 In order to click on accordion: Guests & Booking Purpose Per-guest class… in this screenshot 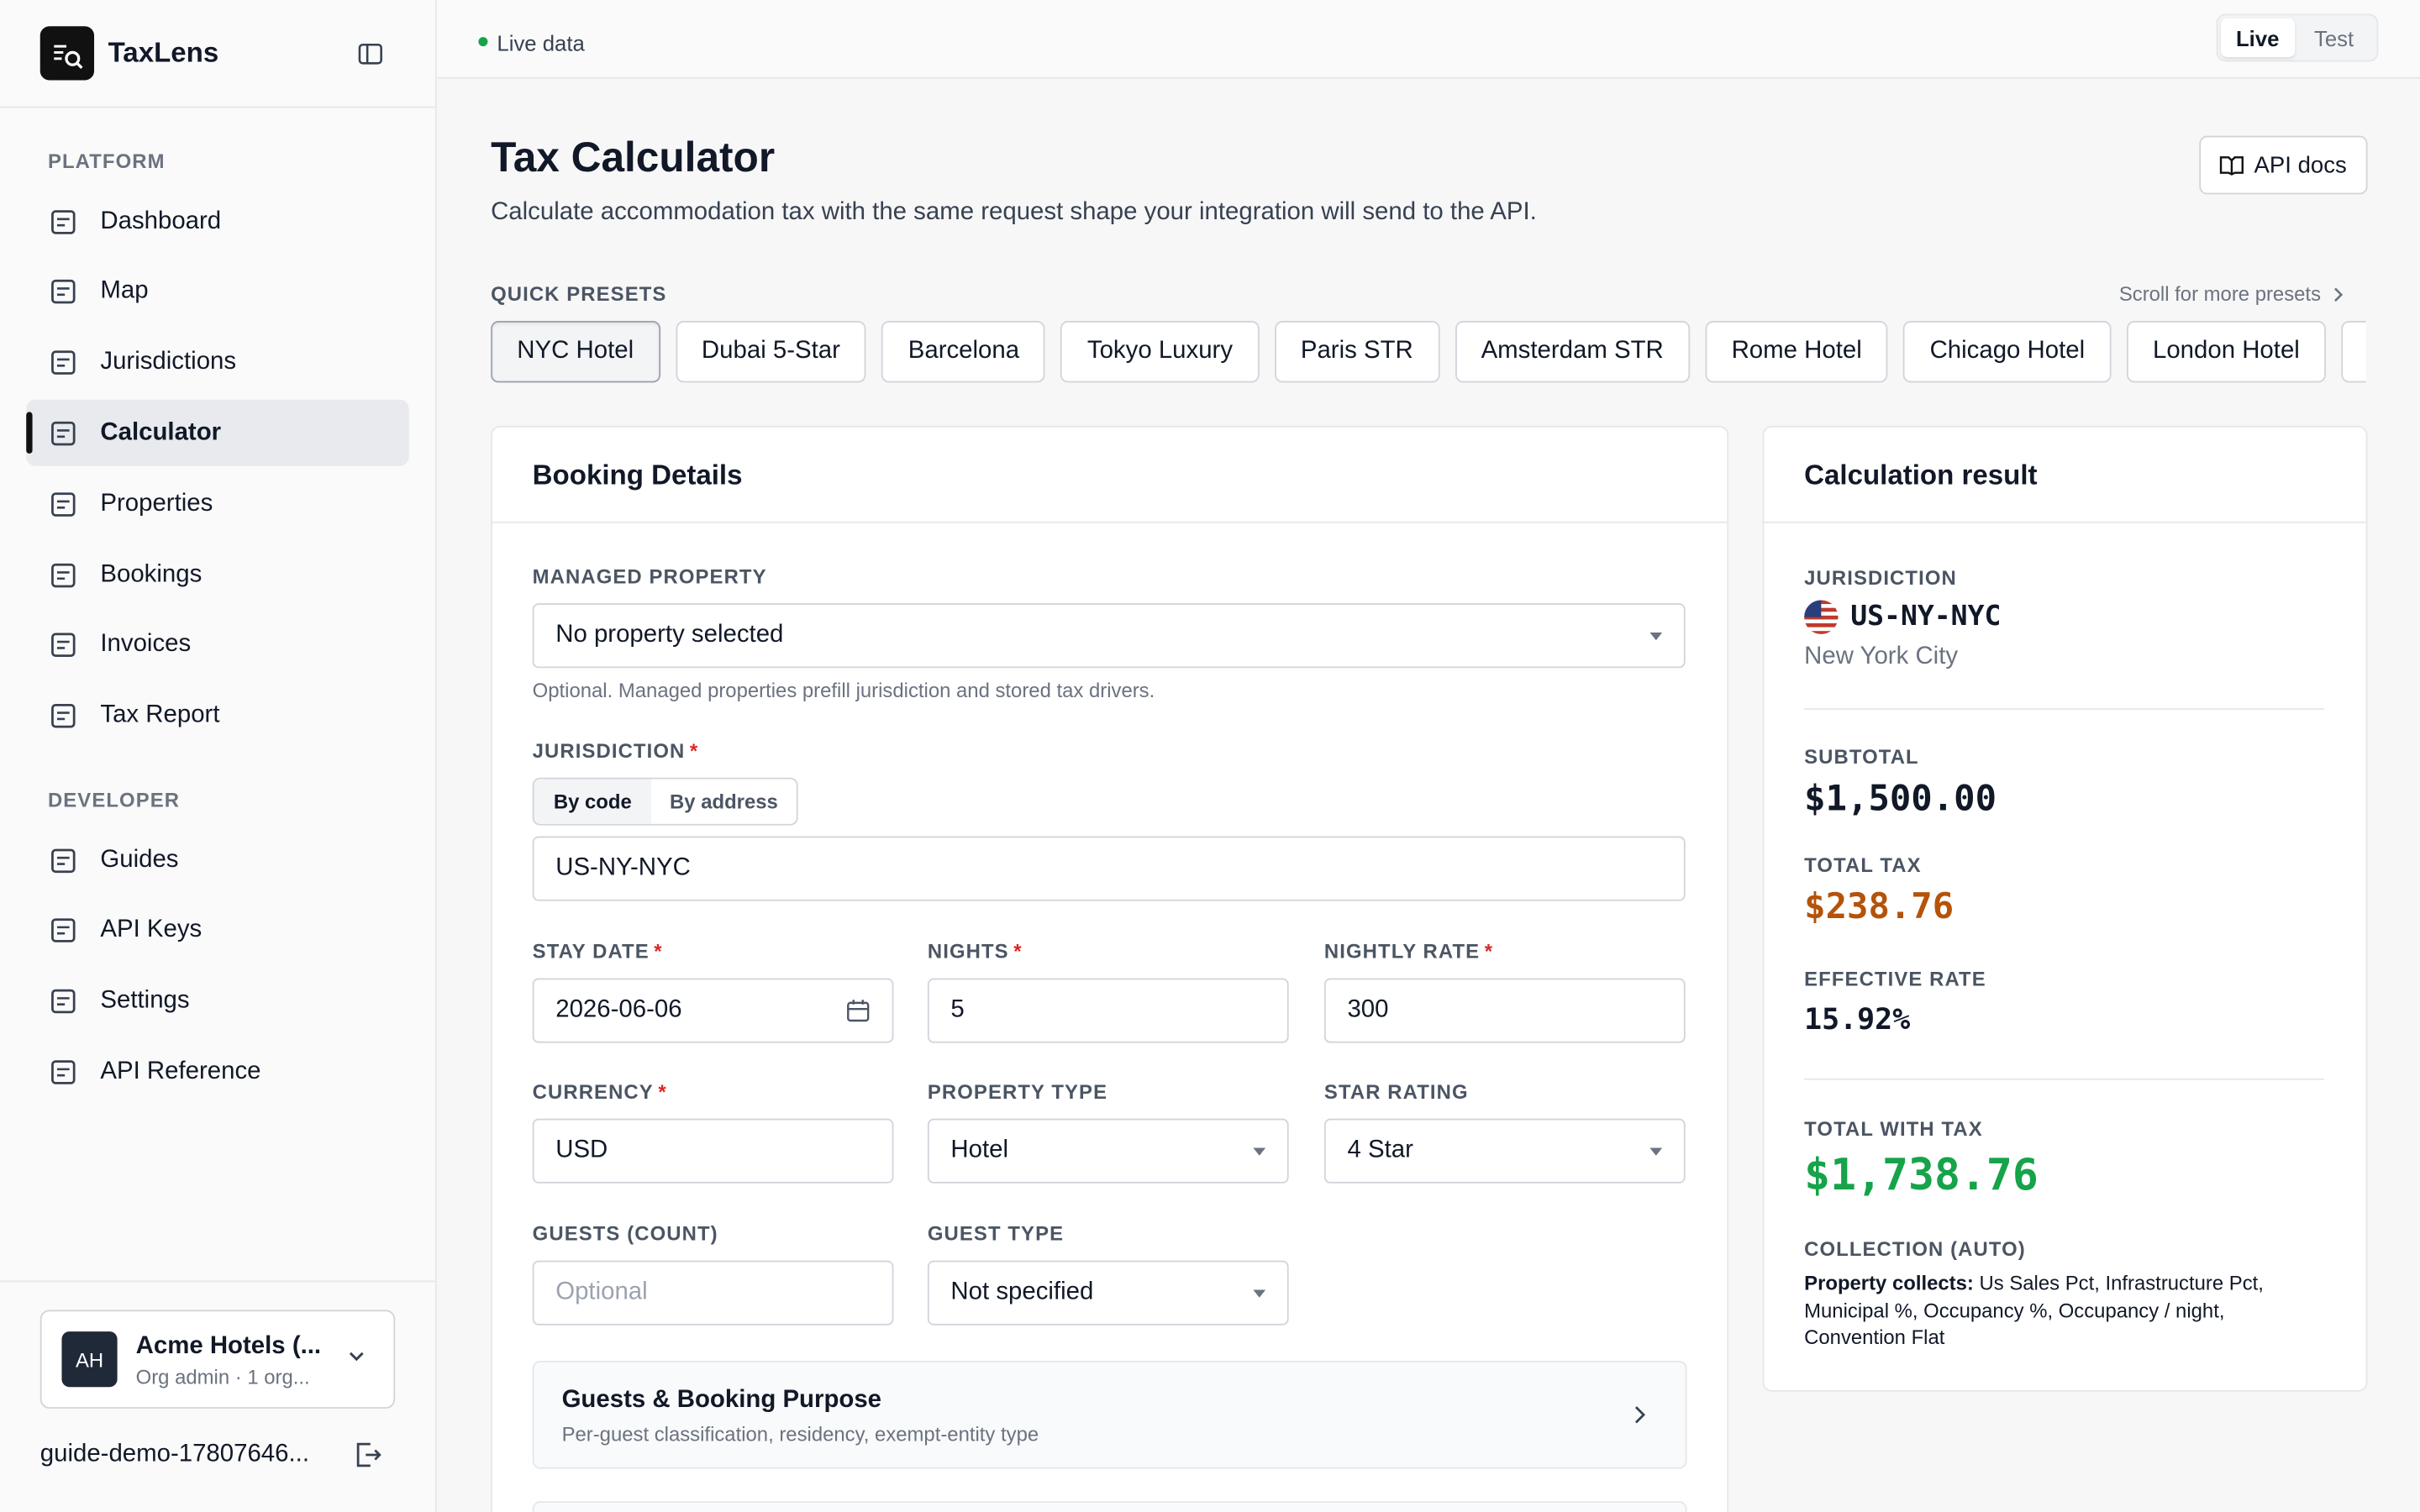, I will do `click(1109, 1414)`.